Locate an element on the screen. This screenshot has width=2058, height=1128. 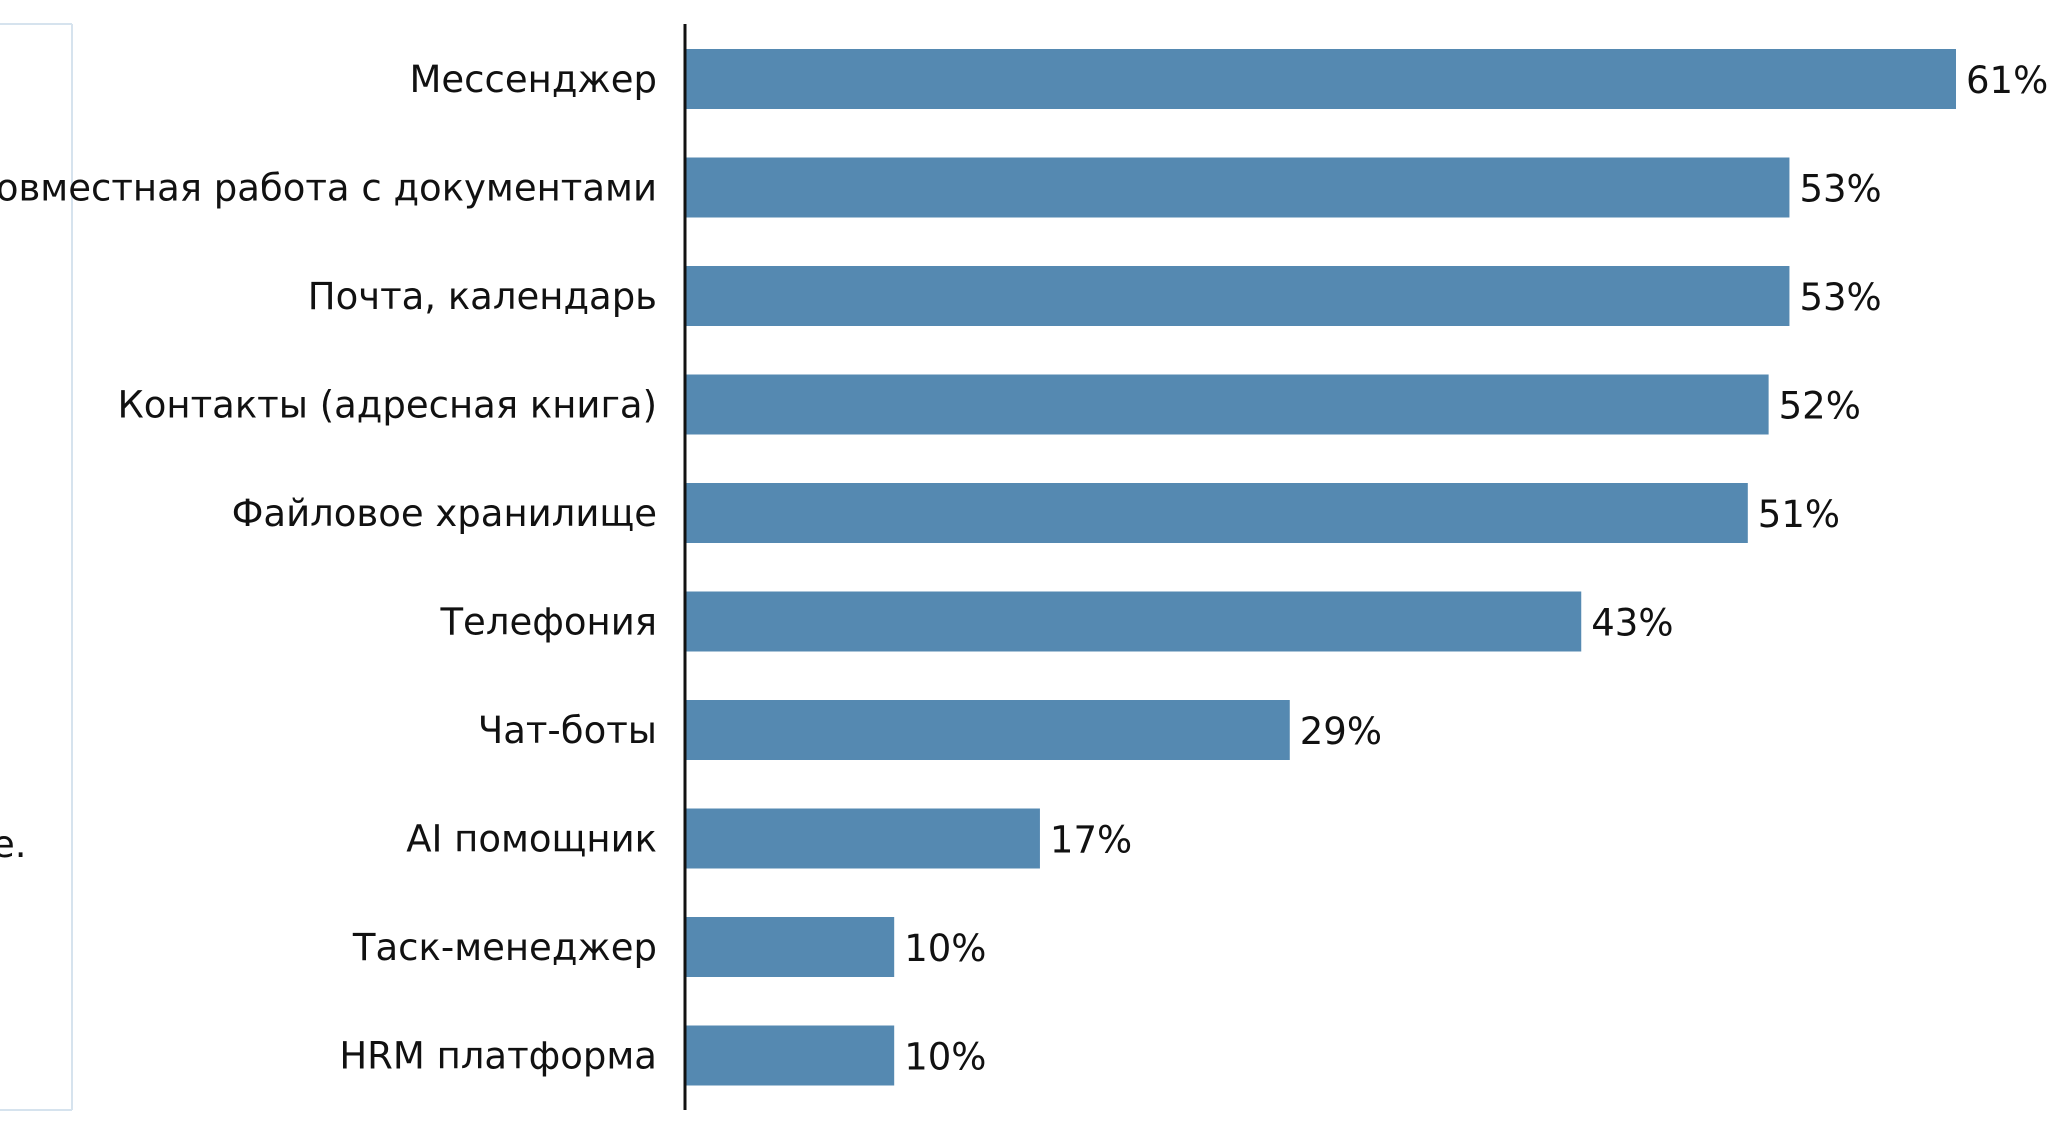
data-label: 29% is located at coordinates (1341, 731).